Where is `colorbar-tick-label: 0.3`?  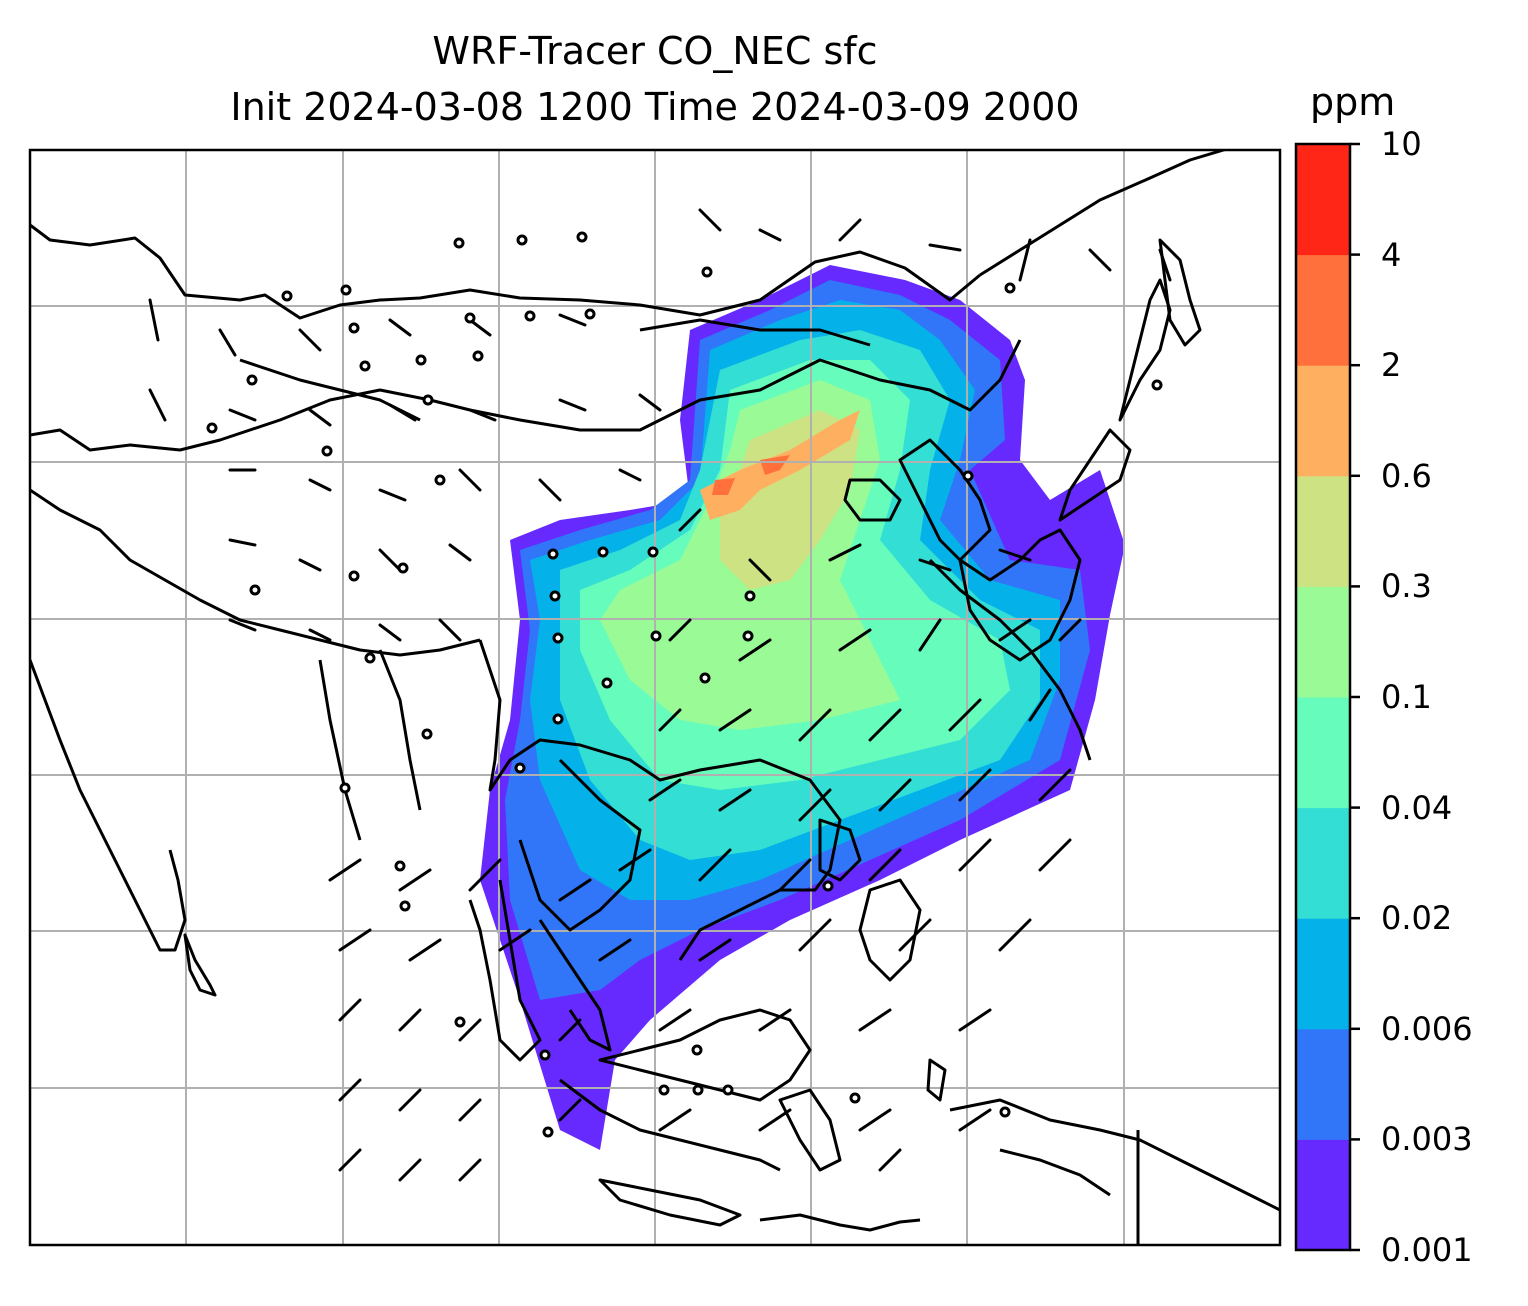
colorbar-tick-label: 0.3 is located at coordinates (1406, 586).